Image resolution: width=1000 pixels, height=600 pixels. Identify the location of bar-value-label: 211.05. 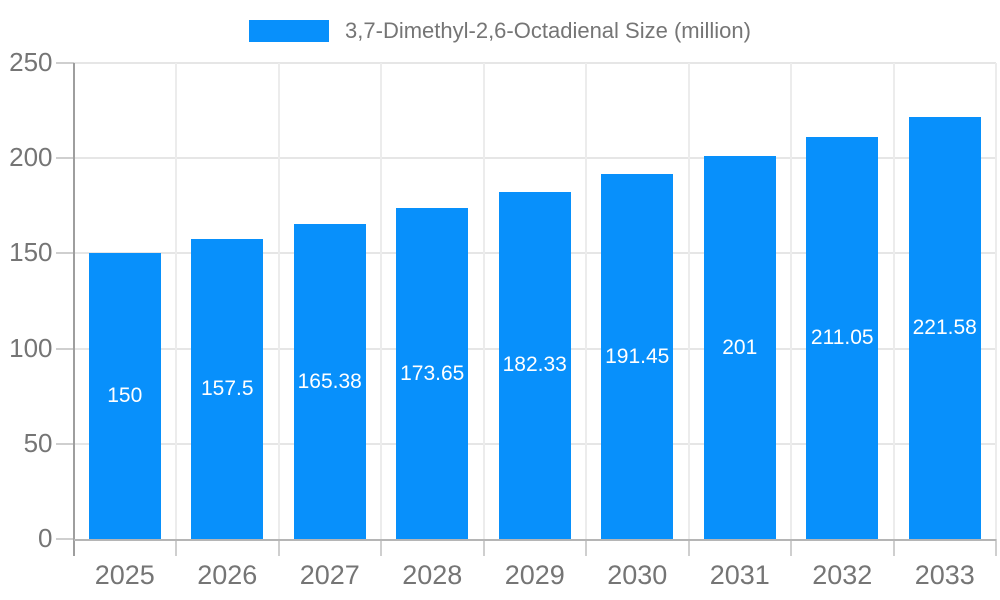
(842, 338).